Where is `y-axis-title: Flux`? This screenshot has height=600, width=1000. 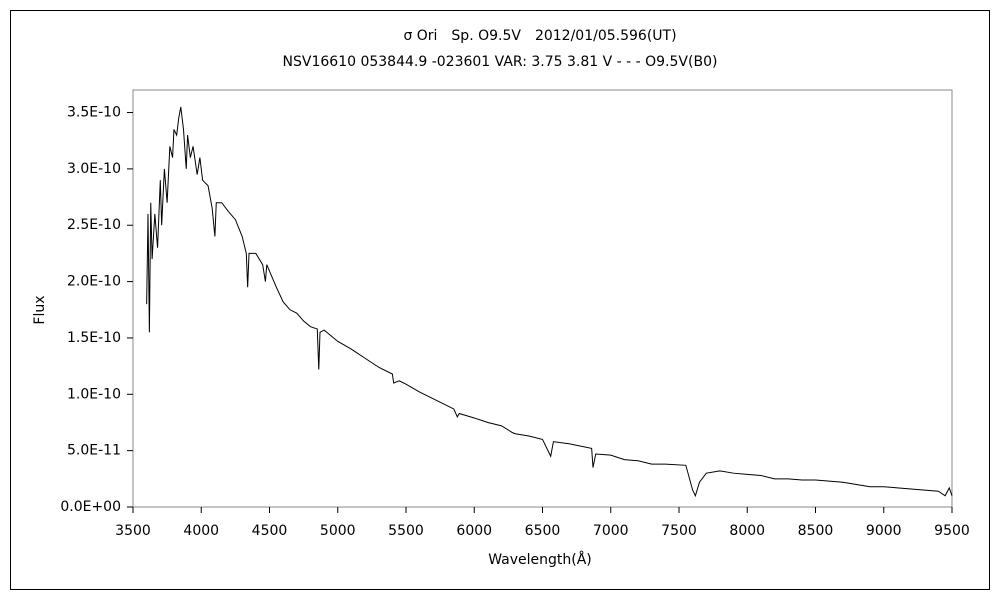 y-axis-title: Flux is located at coordinates (40, 309).